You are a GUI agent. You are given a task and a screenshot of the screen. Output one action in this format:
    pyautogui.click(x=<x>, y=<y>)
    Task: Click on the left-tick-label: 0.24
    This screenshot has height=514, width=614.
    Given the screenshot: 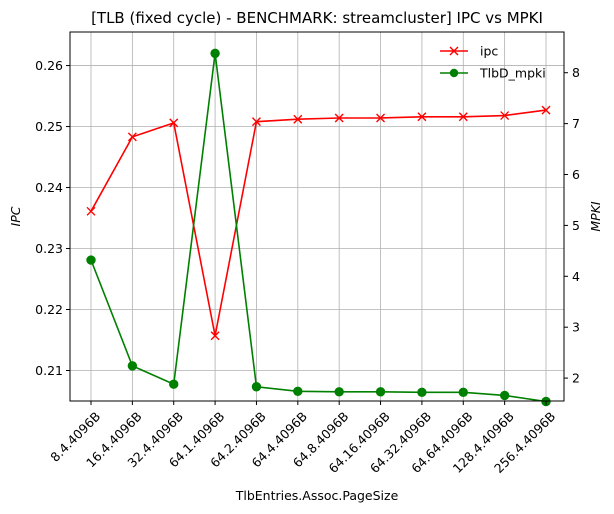 What is the action you would take?
    pyautogui.click(x=49, y=187)
    